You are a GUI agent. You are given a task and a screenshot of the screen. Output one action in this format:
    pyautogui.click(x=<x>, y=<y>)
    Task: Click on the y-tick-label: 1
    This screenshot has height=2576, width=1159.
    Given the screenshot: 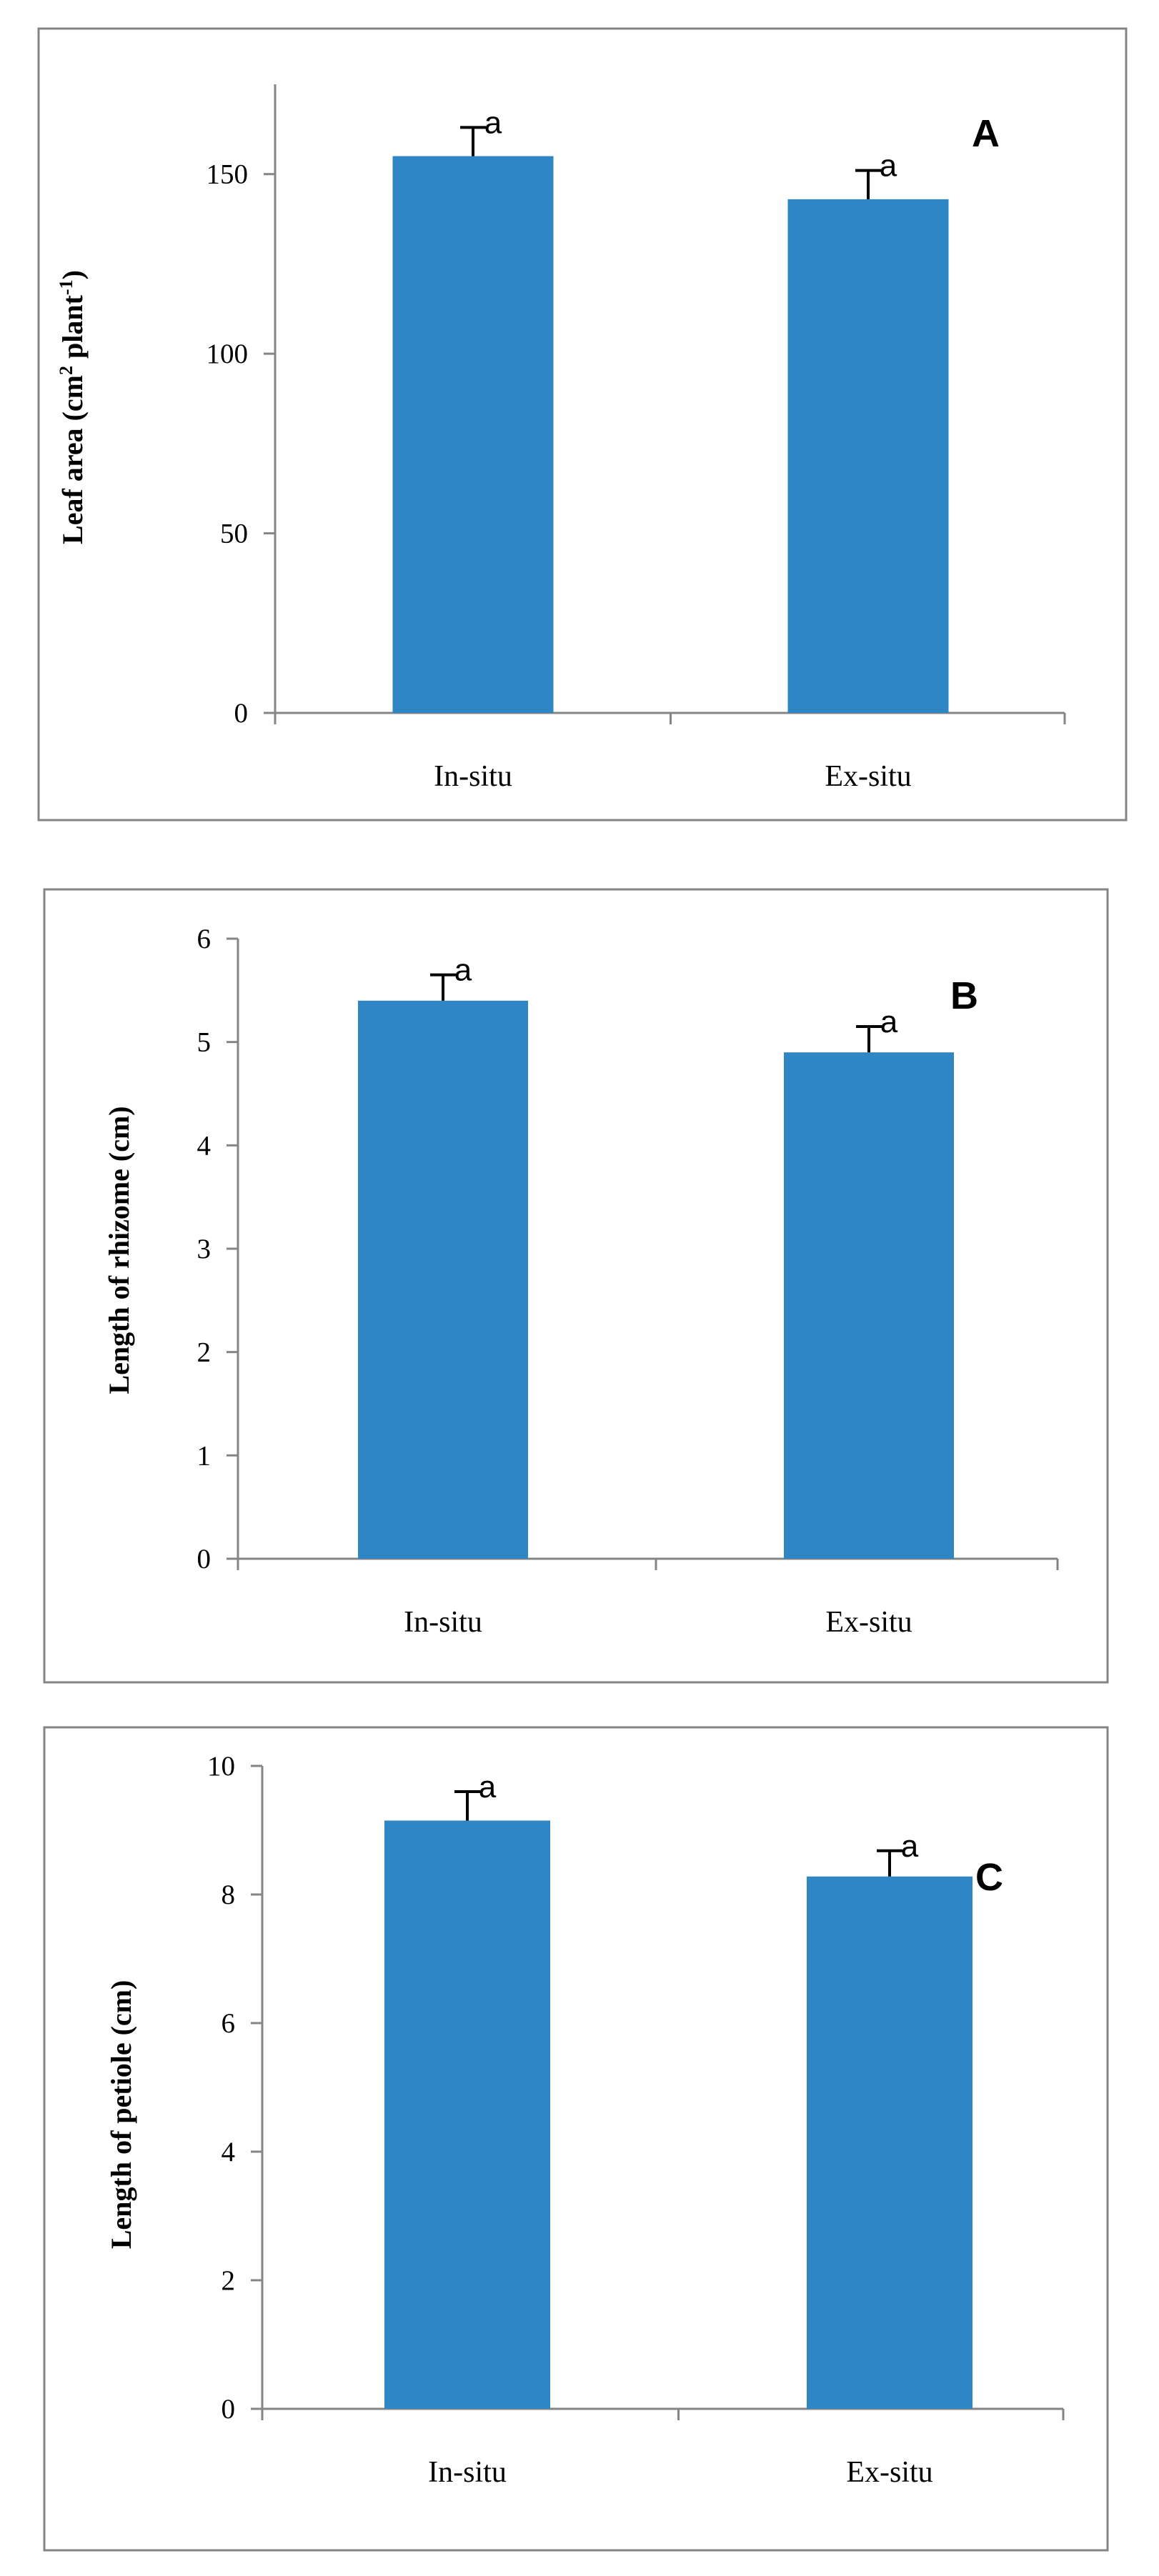 What is the action you would take?
    pyautogui.click(x=204, y=1456)
    